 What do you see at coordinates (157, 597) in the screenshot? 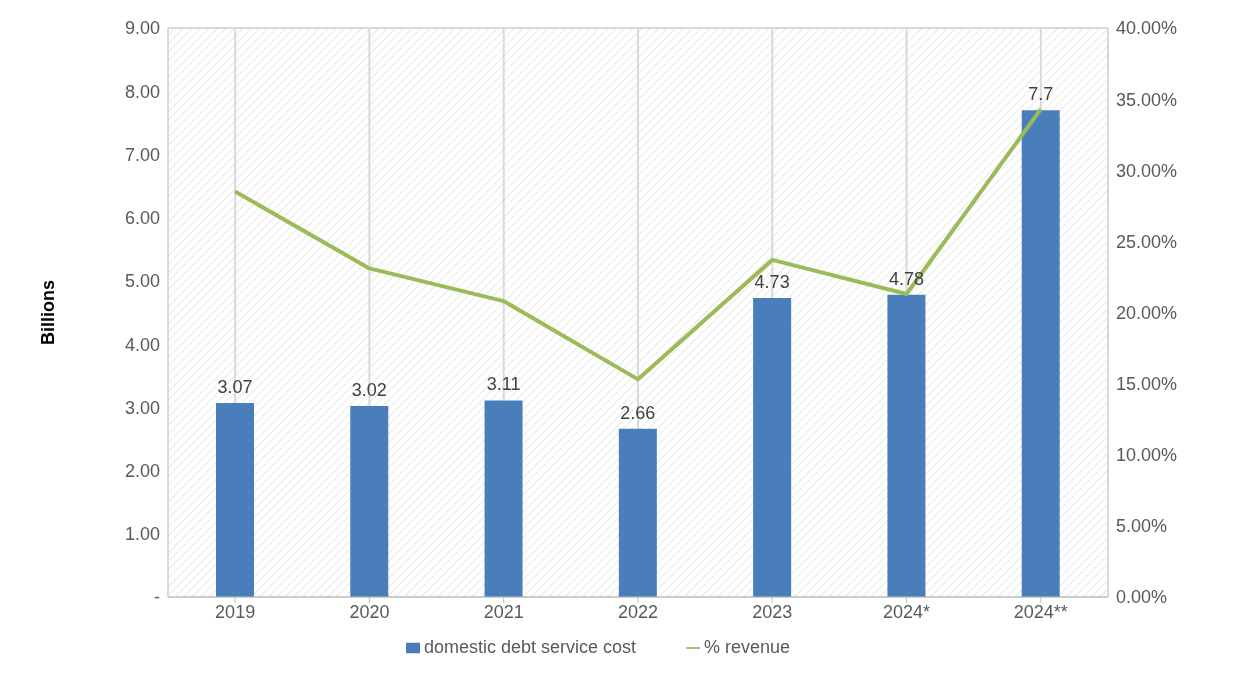
I see `y-tick-label: -` at bounding box center [157, 597].